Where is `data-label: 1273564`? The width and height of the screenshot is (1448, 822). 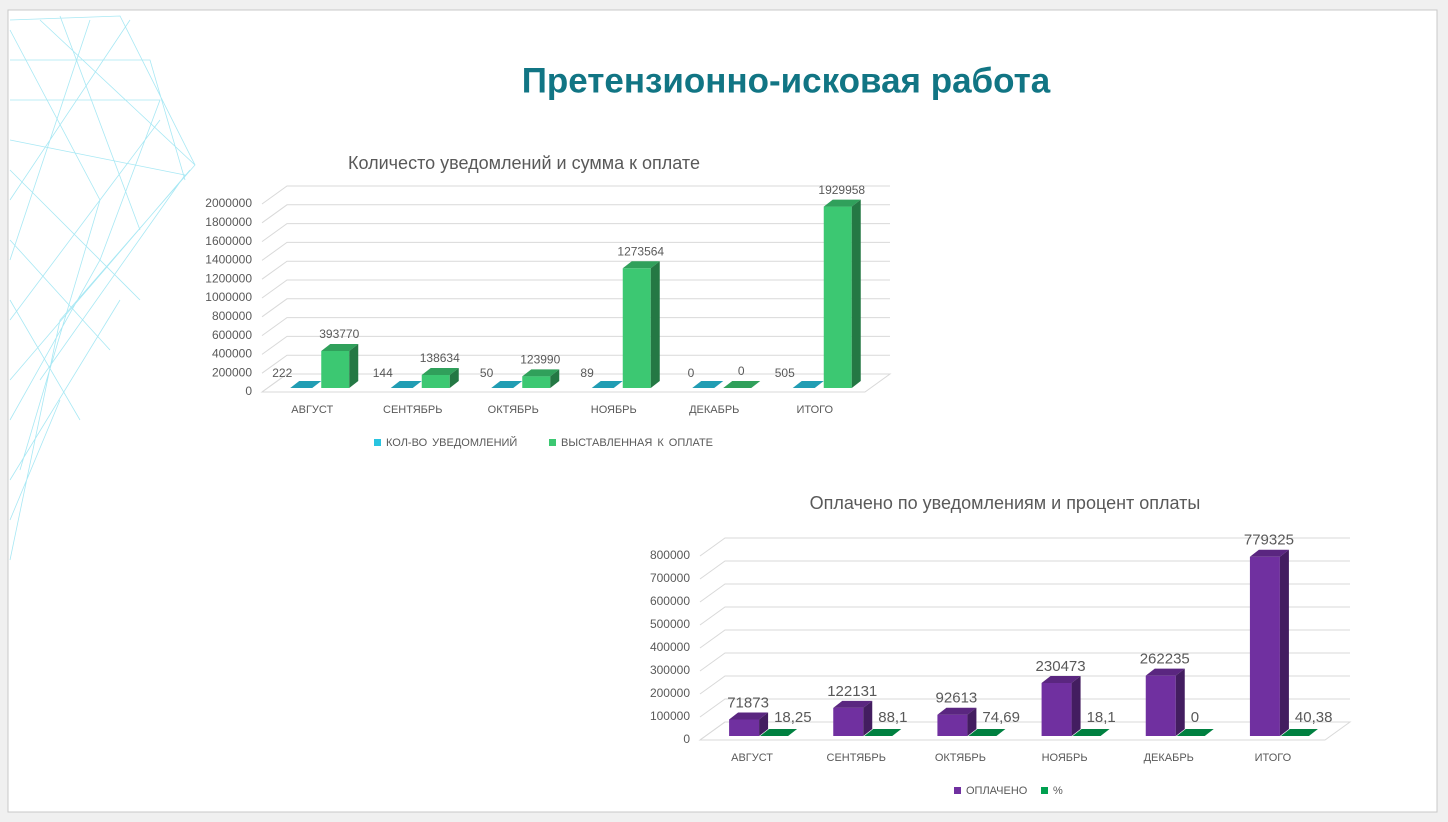 data-label: 1273564 is located at coordinates (640, 251).